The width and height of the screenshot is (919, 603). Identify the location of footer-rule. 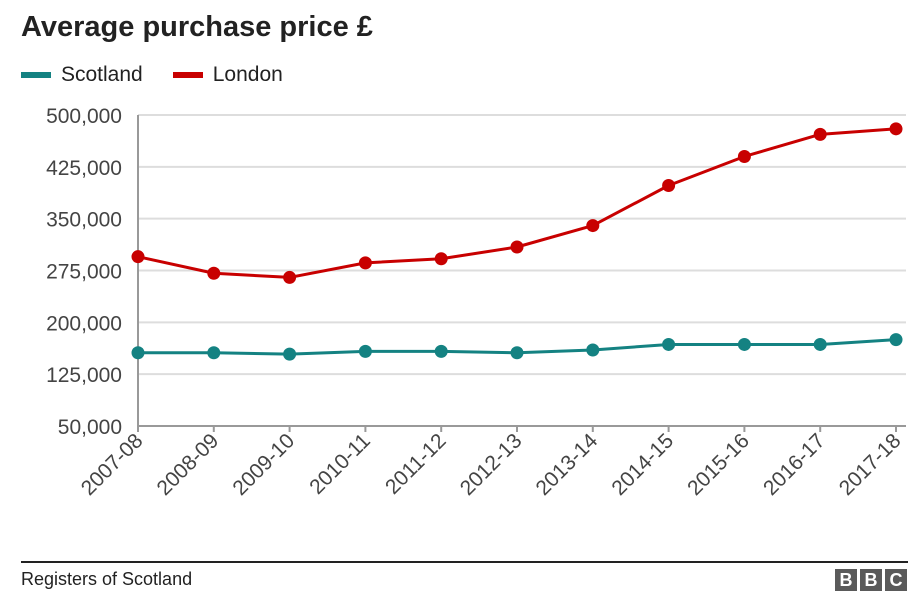
(464, 562).